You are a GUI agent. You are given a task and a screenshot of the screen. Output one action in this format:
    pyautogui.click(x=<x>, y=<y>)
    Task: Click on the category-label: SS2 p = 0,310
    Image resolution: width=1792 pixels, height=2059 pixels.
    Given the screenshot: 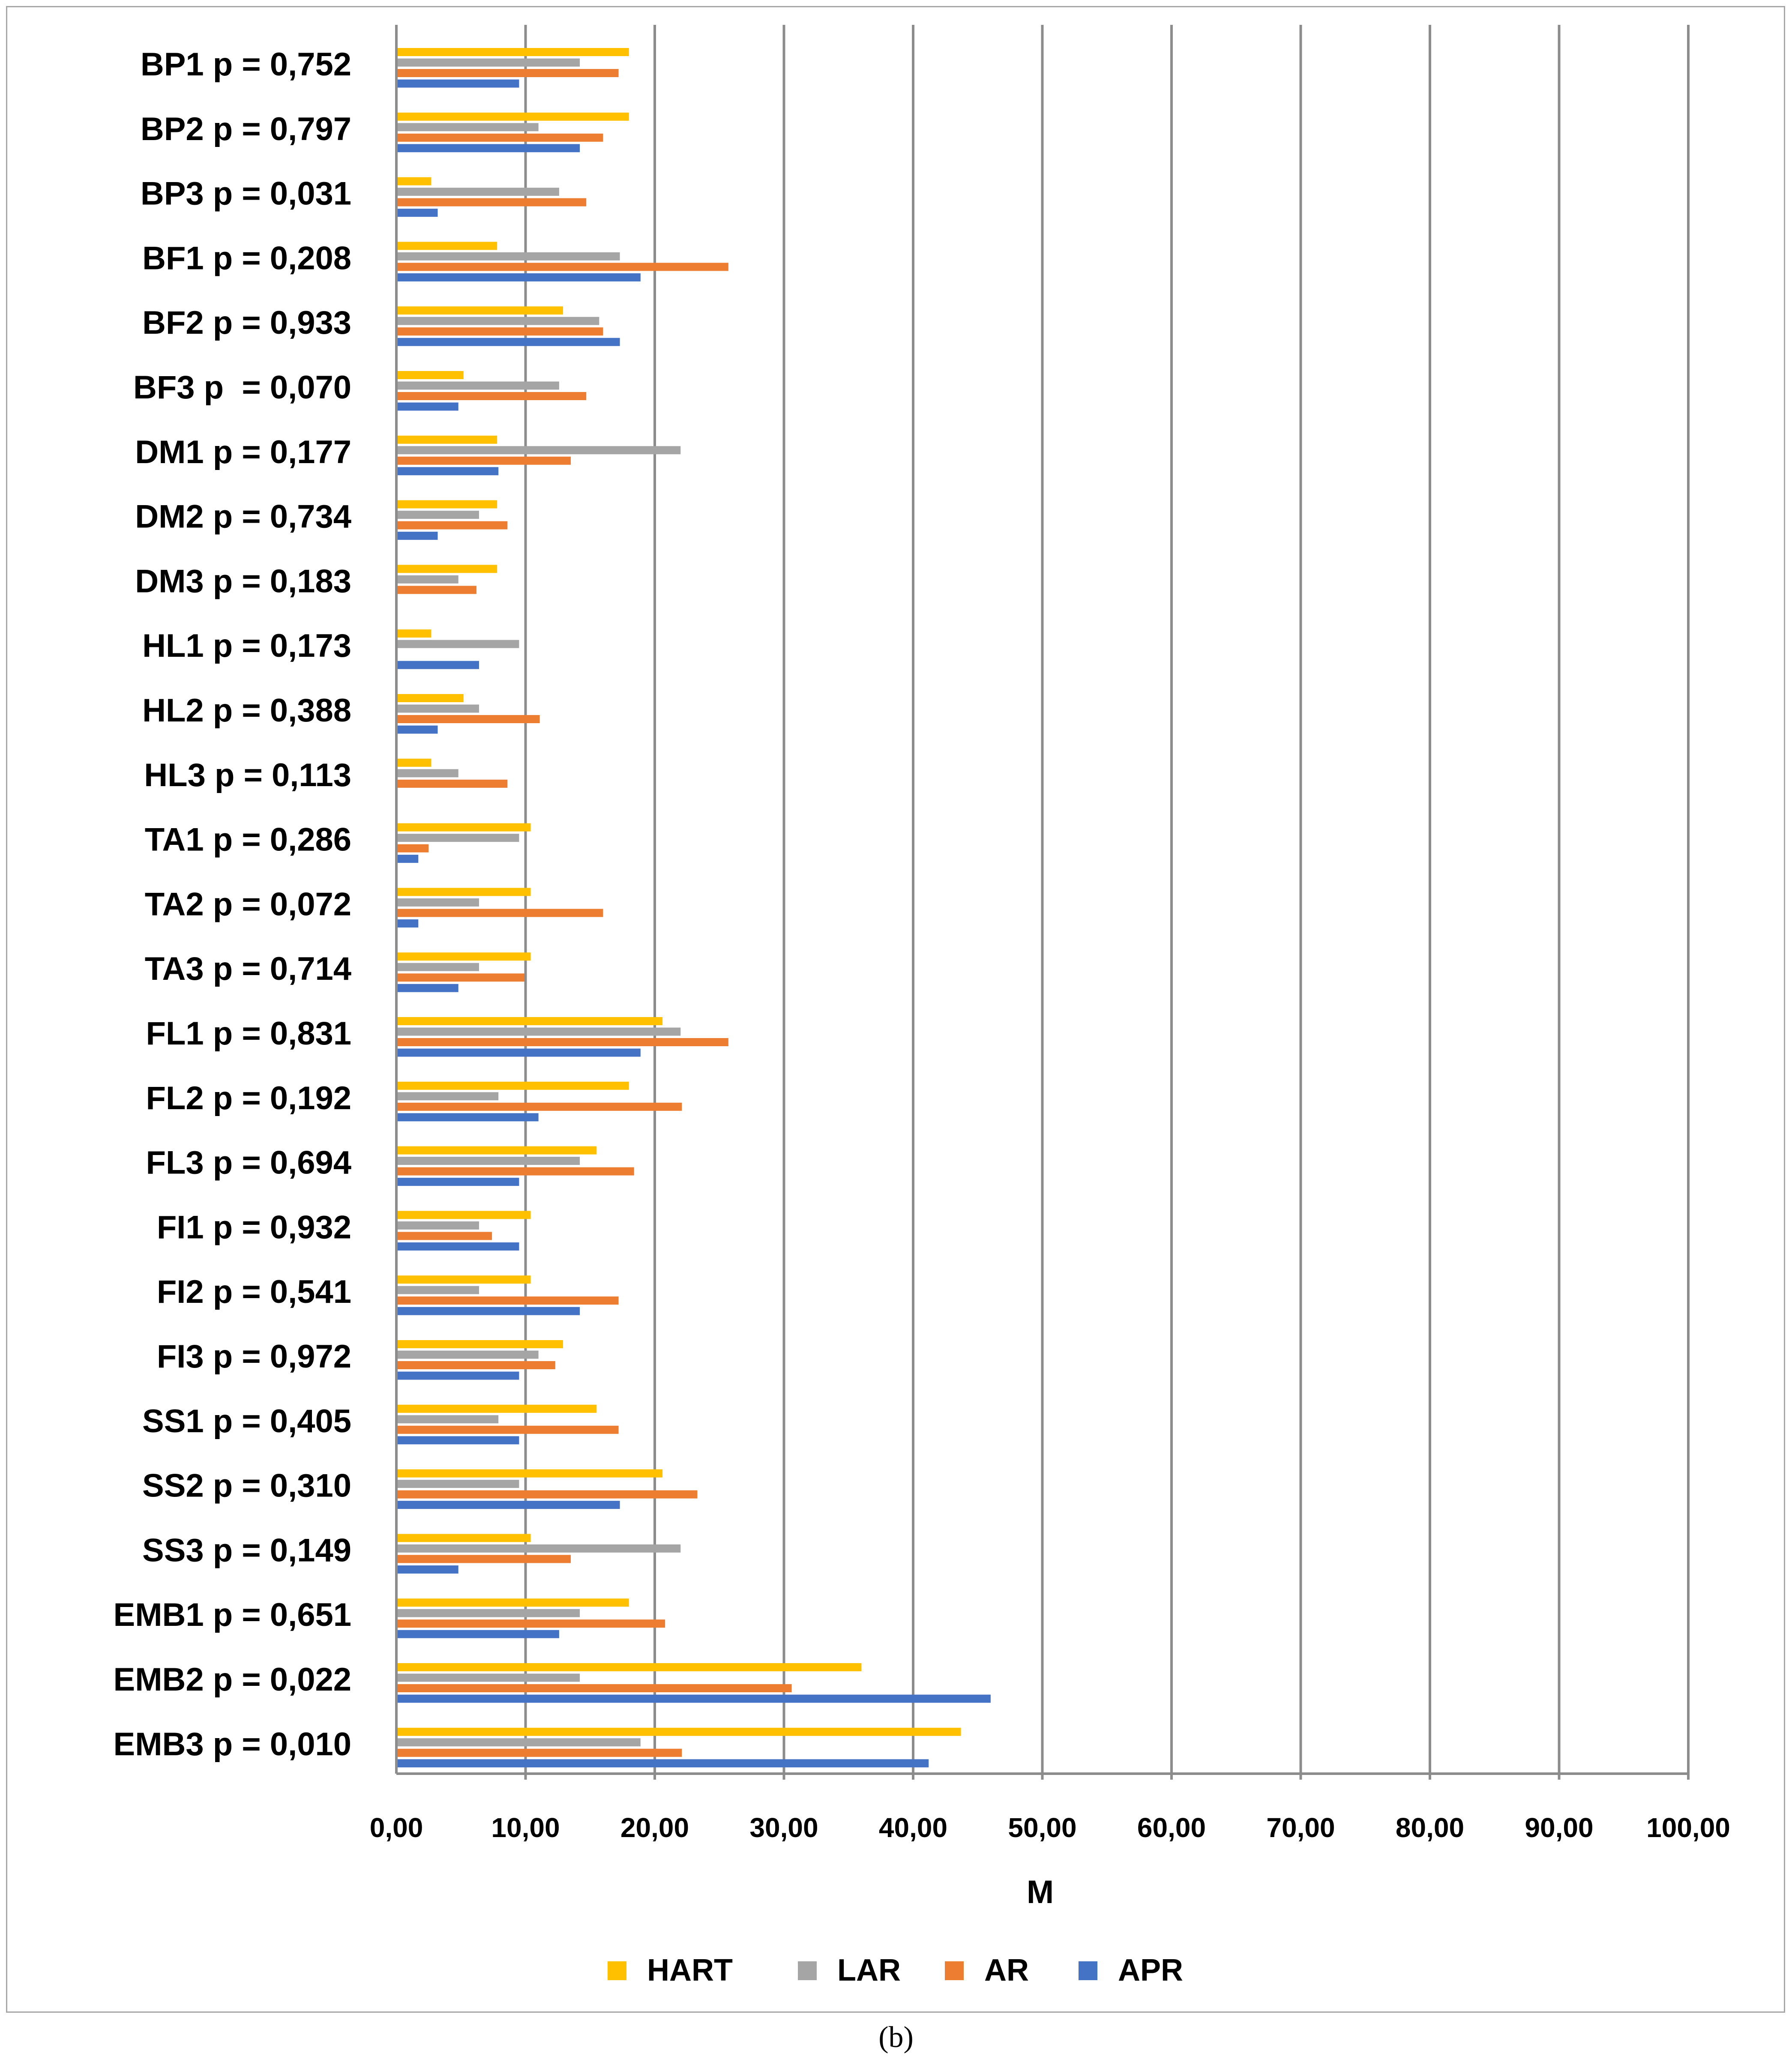 What is the action you would take?
    pyautogui.click(x=247, y=1486)
    